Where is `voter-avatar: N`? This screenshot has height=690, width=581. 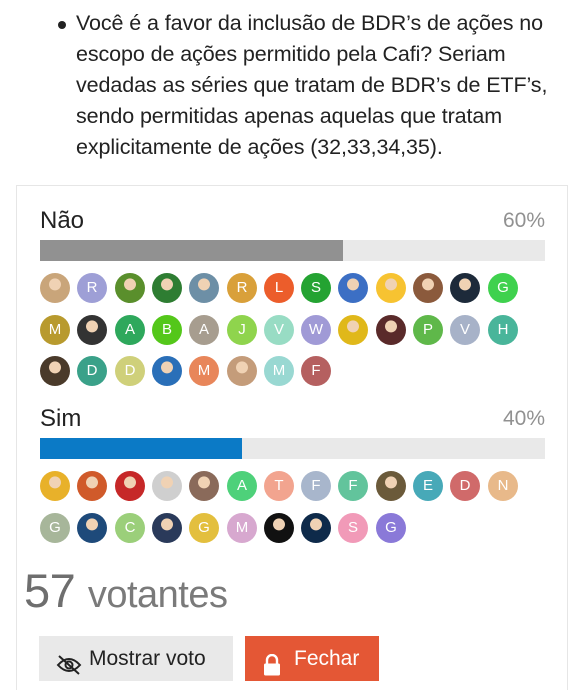
voter-avatar: N is located at coordinates (503, 486).